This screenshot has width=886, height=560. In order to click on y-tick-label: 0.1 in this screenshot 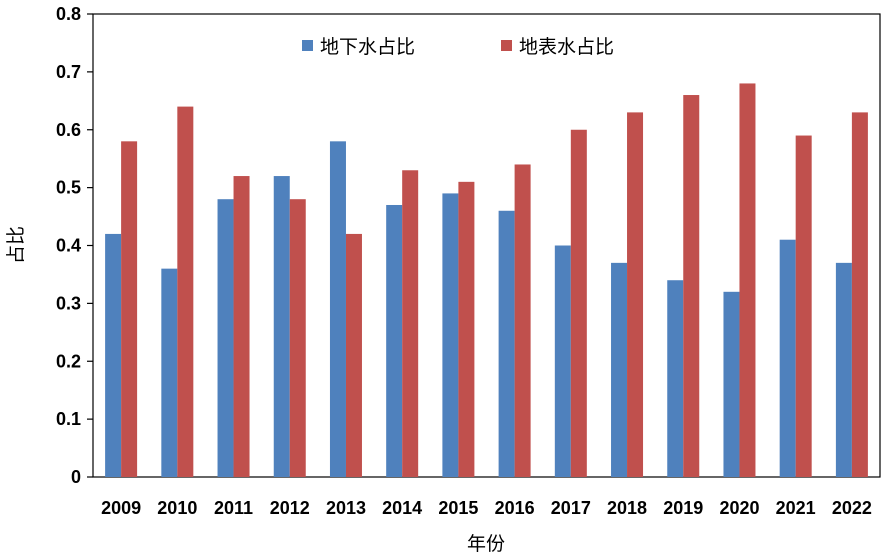, I will do `click(68, 419)`.